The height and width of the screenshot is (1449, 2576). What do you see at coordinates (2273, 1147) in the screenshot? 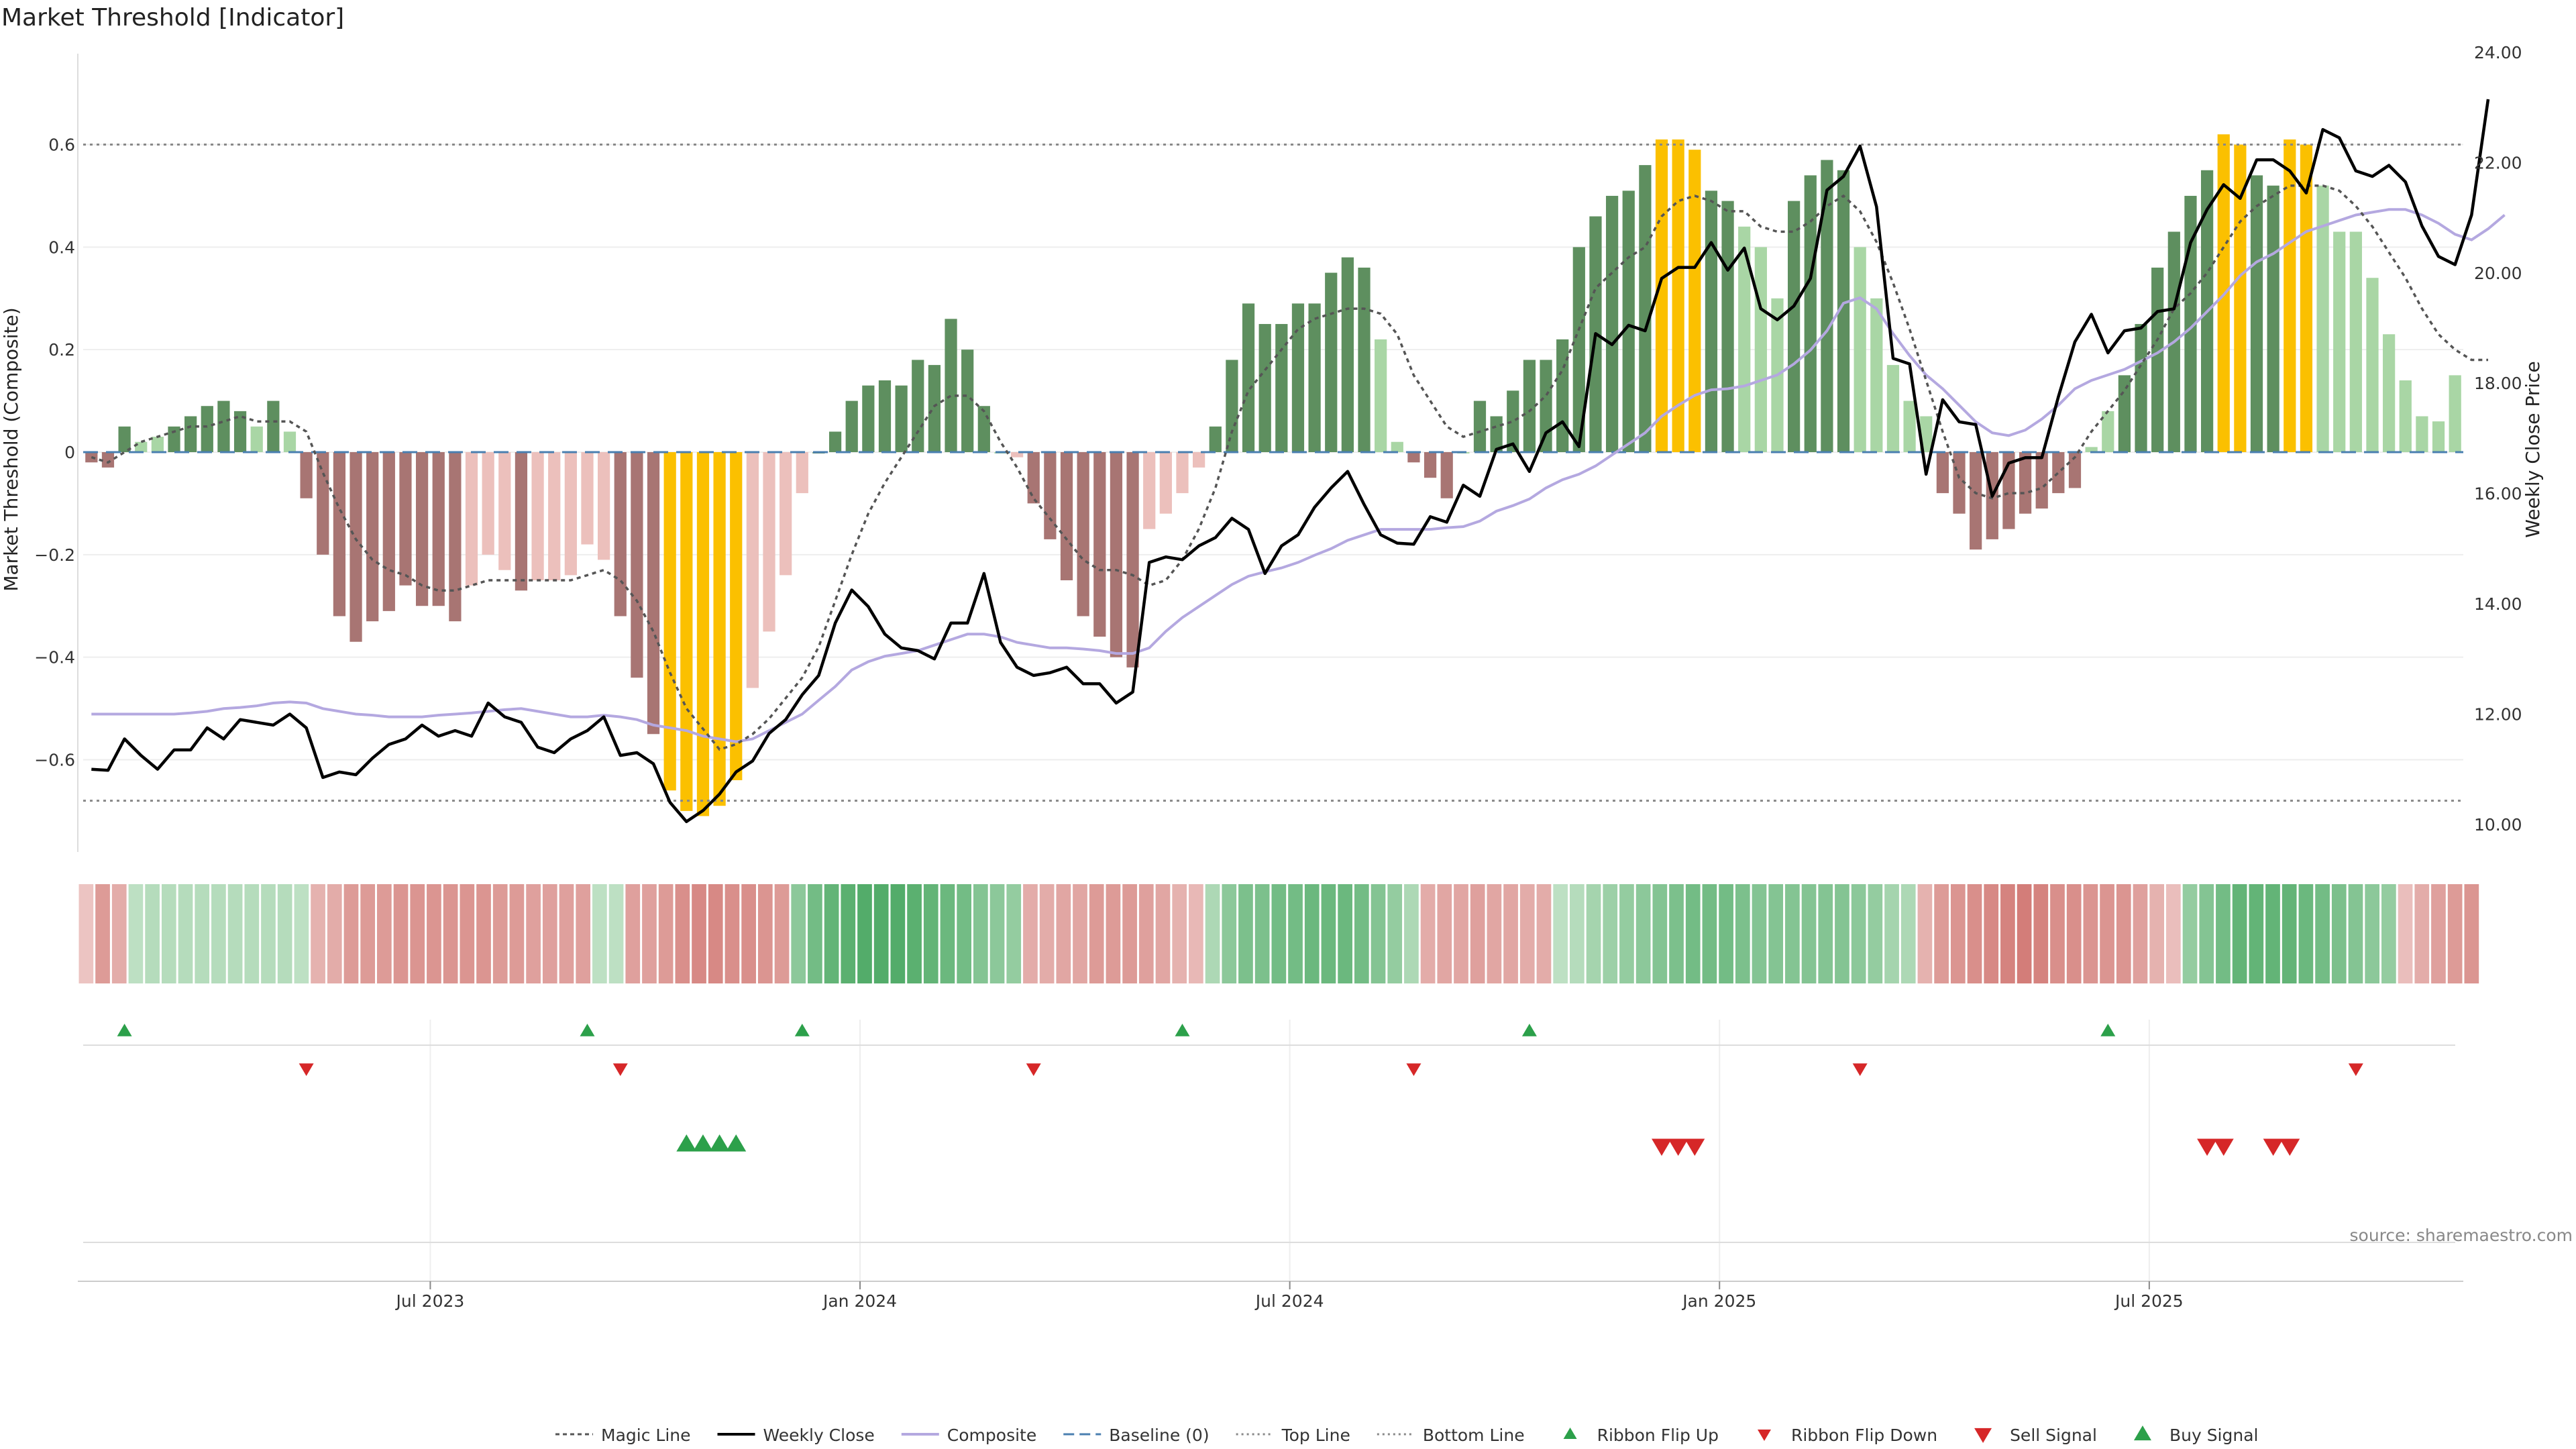
I see `sell-signal-marker` at bounding box center [2273, 1147].